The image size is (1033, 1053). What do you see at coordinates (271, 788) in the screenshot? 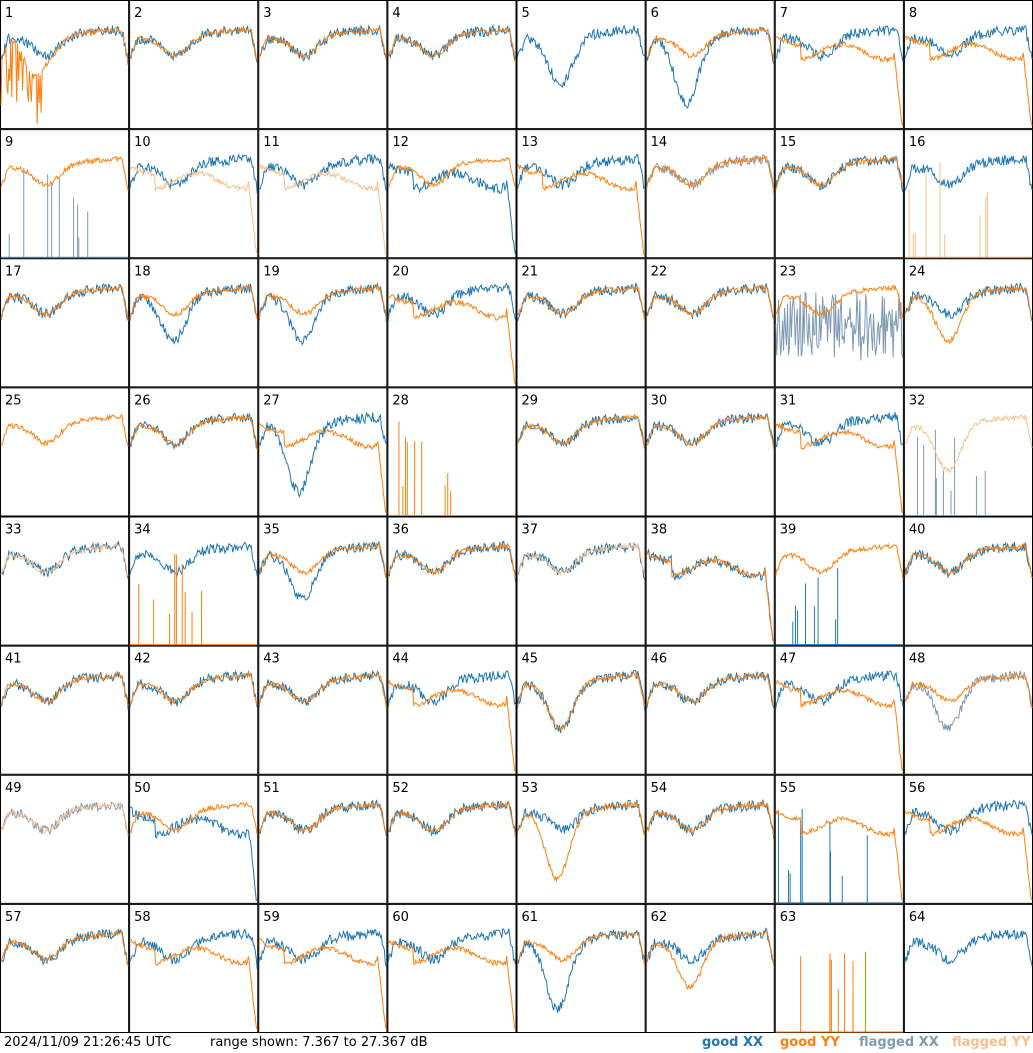
I see `panel-label: 51` at bounding box center [271, 788].